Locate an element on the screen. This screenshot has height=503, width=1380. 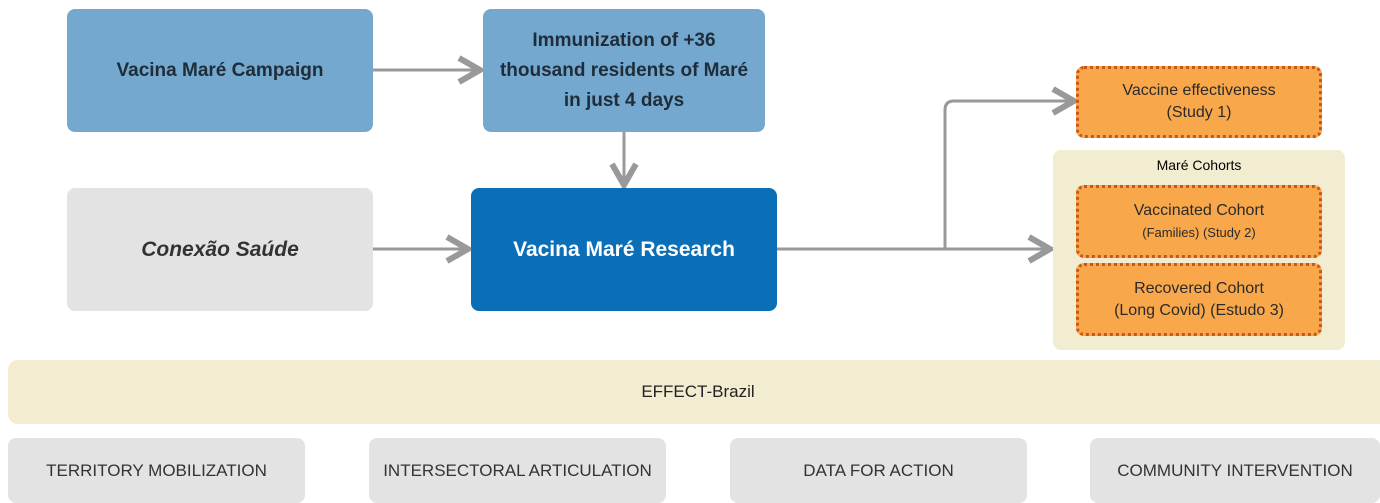
label: Vaccinated Cohort is located at coordinates (1199, 210).